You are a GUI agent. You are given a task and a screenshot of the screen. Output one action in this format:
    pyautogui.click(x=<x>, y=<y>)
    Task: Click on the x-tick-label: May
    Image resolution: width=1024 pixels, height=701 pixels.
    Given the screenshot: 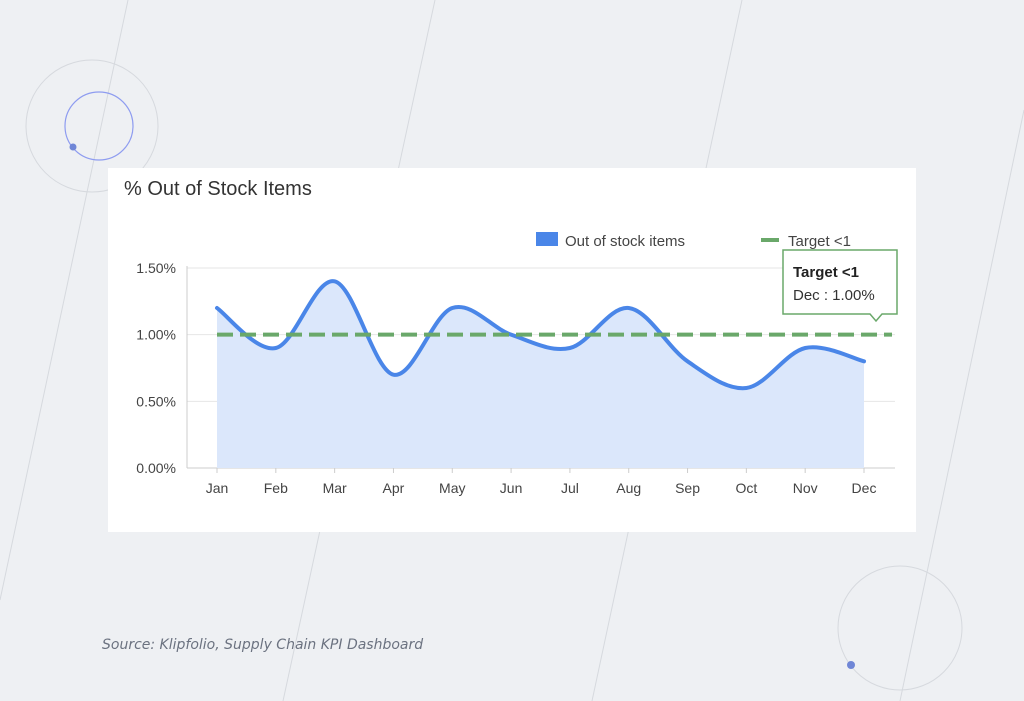 What is the action you would take?
    pyautogui.click(x=452, y=488)
    